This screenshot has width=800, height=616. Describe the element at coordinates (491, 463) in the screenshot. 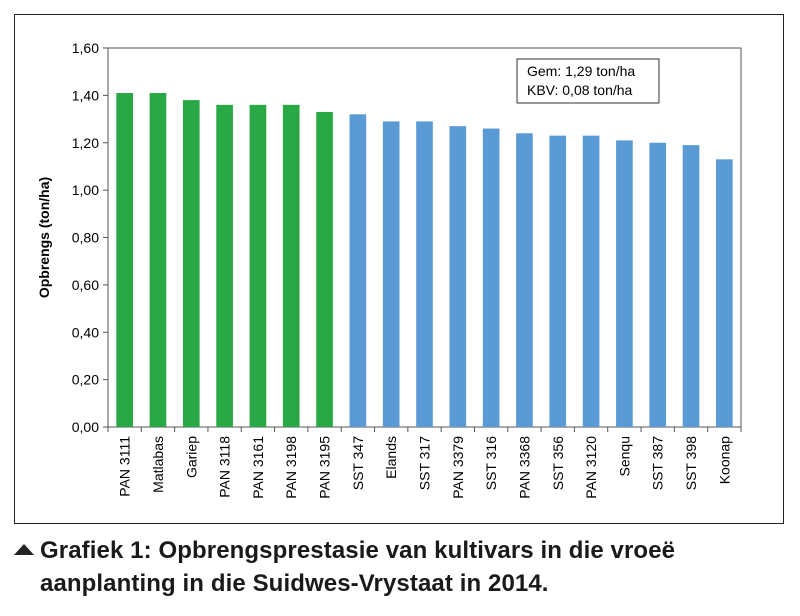

I see `x-tick-label: SST 316` at that location.